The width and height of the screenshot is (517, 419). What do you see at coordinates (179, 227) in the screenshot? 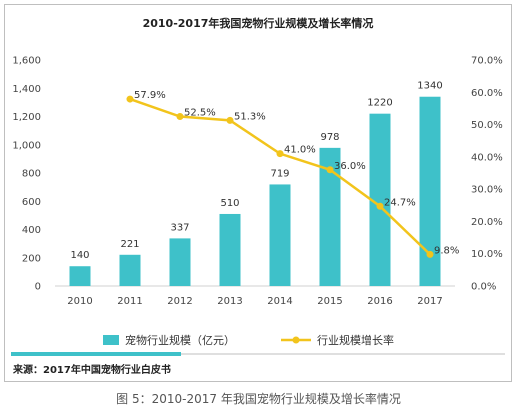
I see `bar-data-label: 337` at bounding box center [179, 227].